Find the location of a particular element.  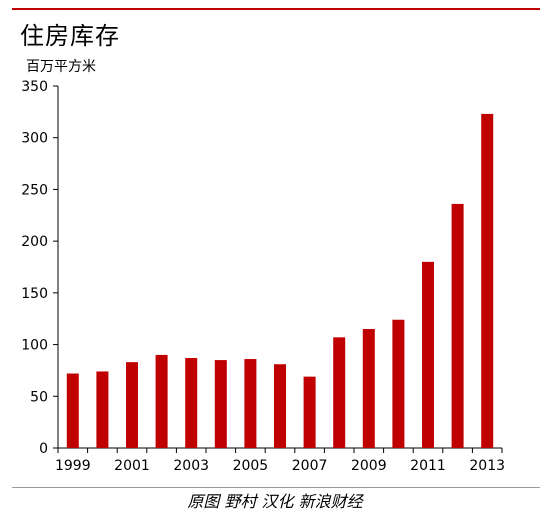

y-tick-label: 250 is located at coordinates (34, 190).